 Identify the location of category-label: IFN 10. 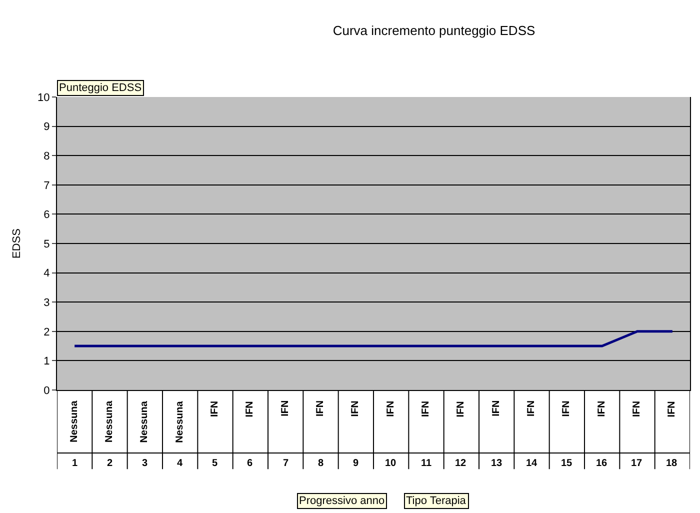
(390, 434).